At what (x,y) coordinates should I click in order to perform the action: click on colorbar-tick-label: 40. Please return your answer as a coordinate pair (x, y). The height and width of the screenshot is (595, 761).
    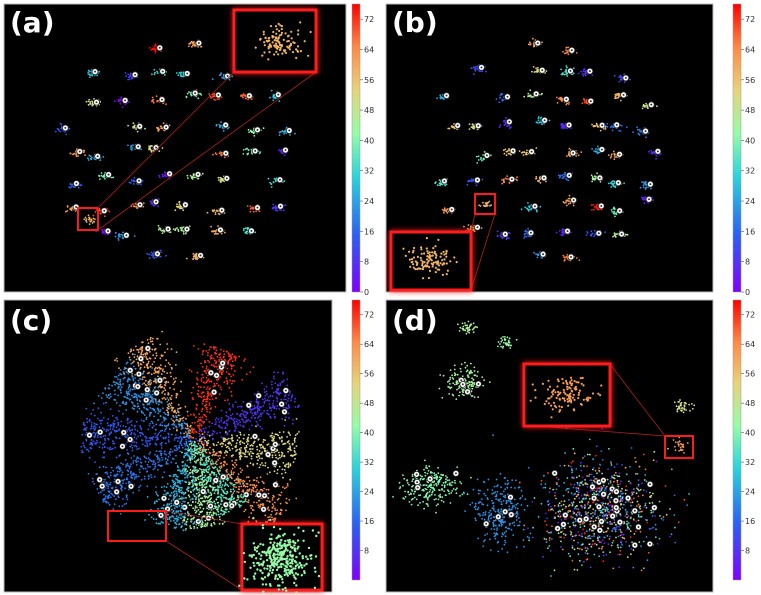
    Looking at the image, I should click on (750, 140).